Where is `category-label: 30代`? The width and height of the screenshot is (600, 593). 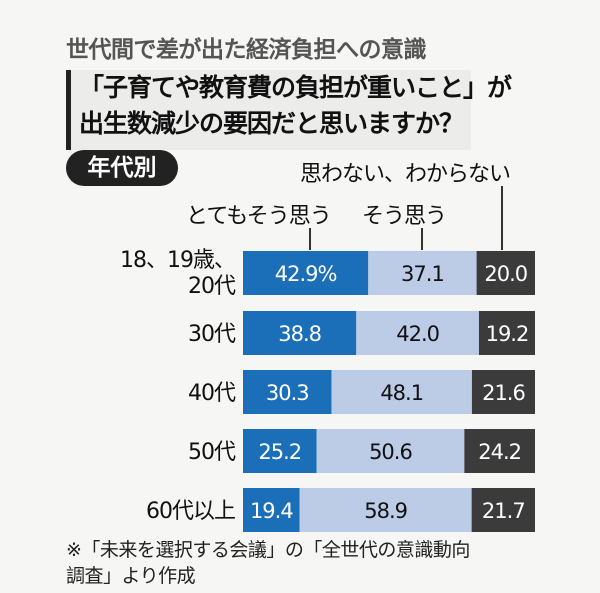
category-label: 30代 is located at coordinates (212, 334).